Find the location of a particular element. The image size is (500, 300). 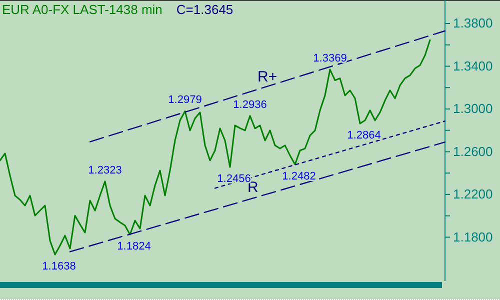

annotation: 1.3369 is located at coordinates (330, 58).